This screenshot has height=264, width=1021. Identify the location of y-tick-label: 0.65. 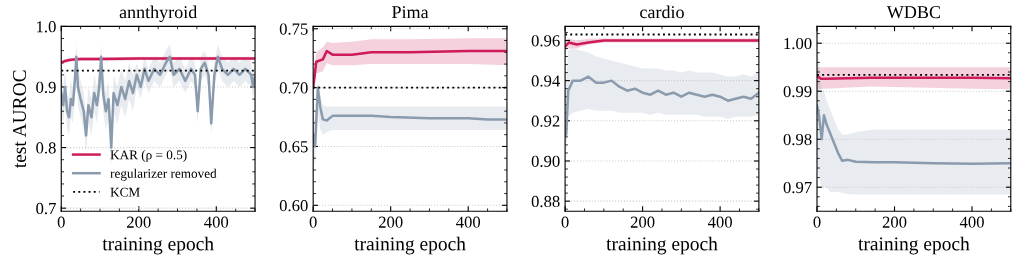
(293, 147).